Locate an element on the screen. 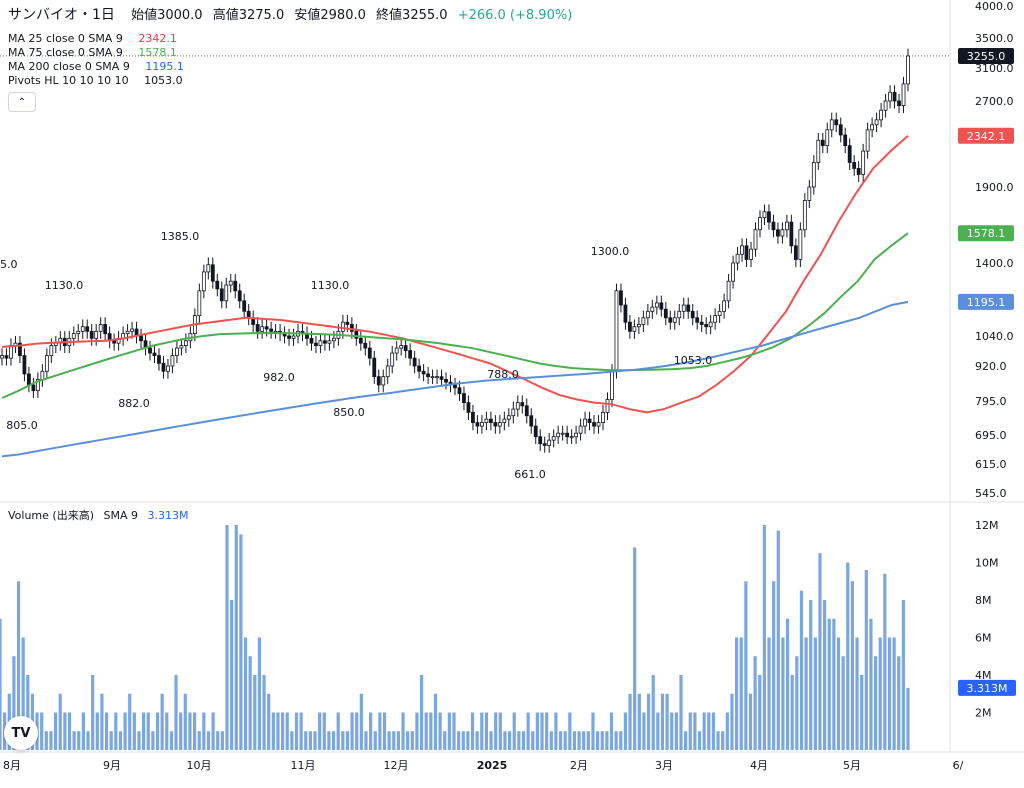 Image resolution: width=1024 pixels, height=788 pixels. indicator-pivots: Pivots HL 10 10 10 10 1053.0 is located at coordinates (95, 81).